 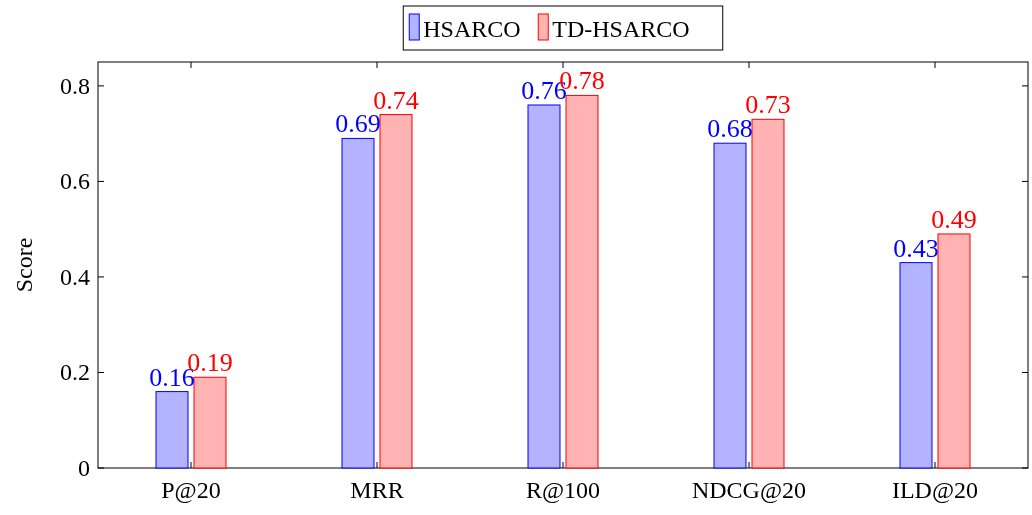 What do you see at coordinates (75, 372) in the screenshot?
I see `y-tick-label: 0.2` at bounding box center [75, 372].